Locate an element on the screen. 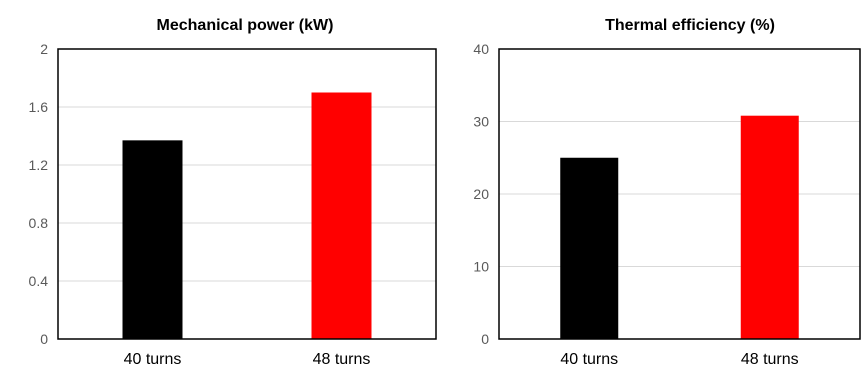 This screenshot has height=386, width=862. y-tick-label: 1.2 is located at coordinates (39, 165).